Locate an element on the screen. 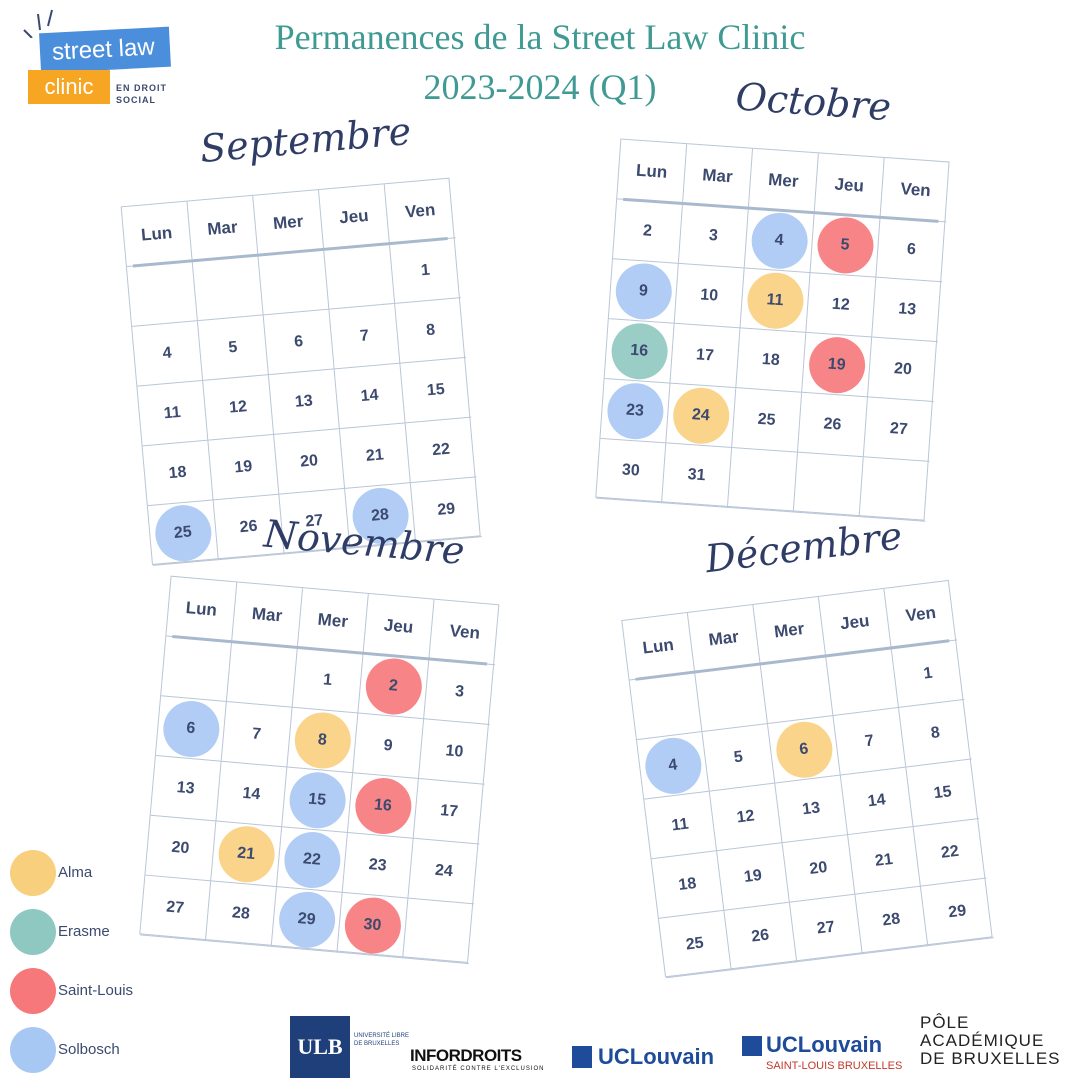 The width and height of the screenshot is (1080, 1084). calendar-day: 4 is located at coordinates (779, 241).